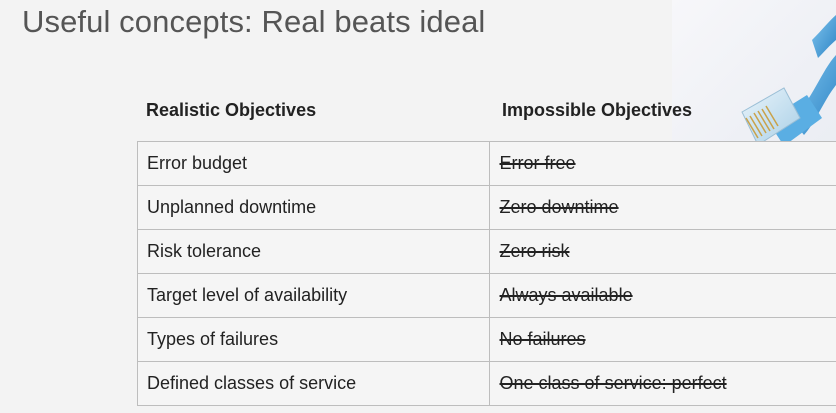 The width and height of the screenshot is (836, 413). Describe the element at coordinates (313, 207) in the screenshot. I see `realistic-cell: Unplanned downtime` at that location.